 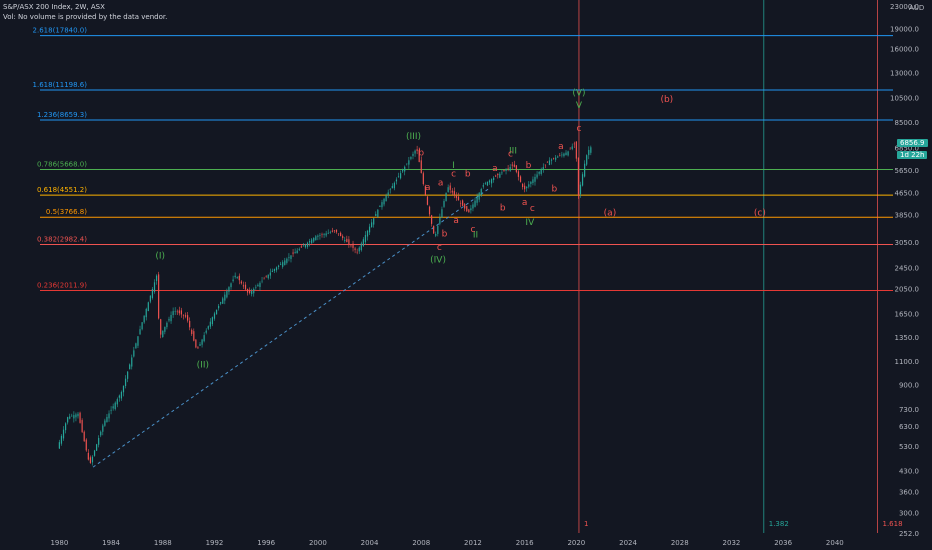 What do you see at coordinates (917, 8) in the screenshot?
I see `currency-label: AUD` at bounding box center [917, 8].